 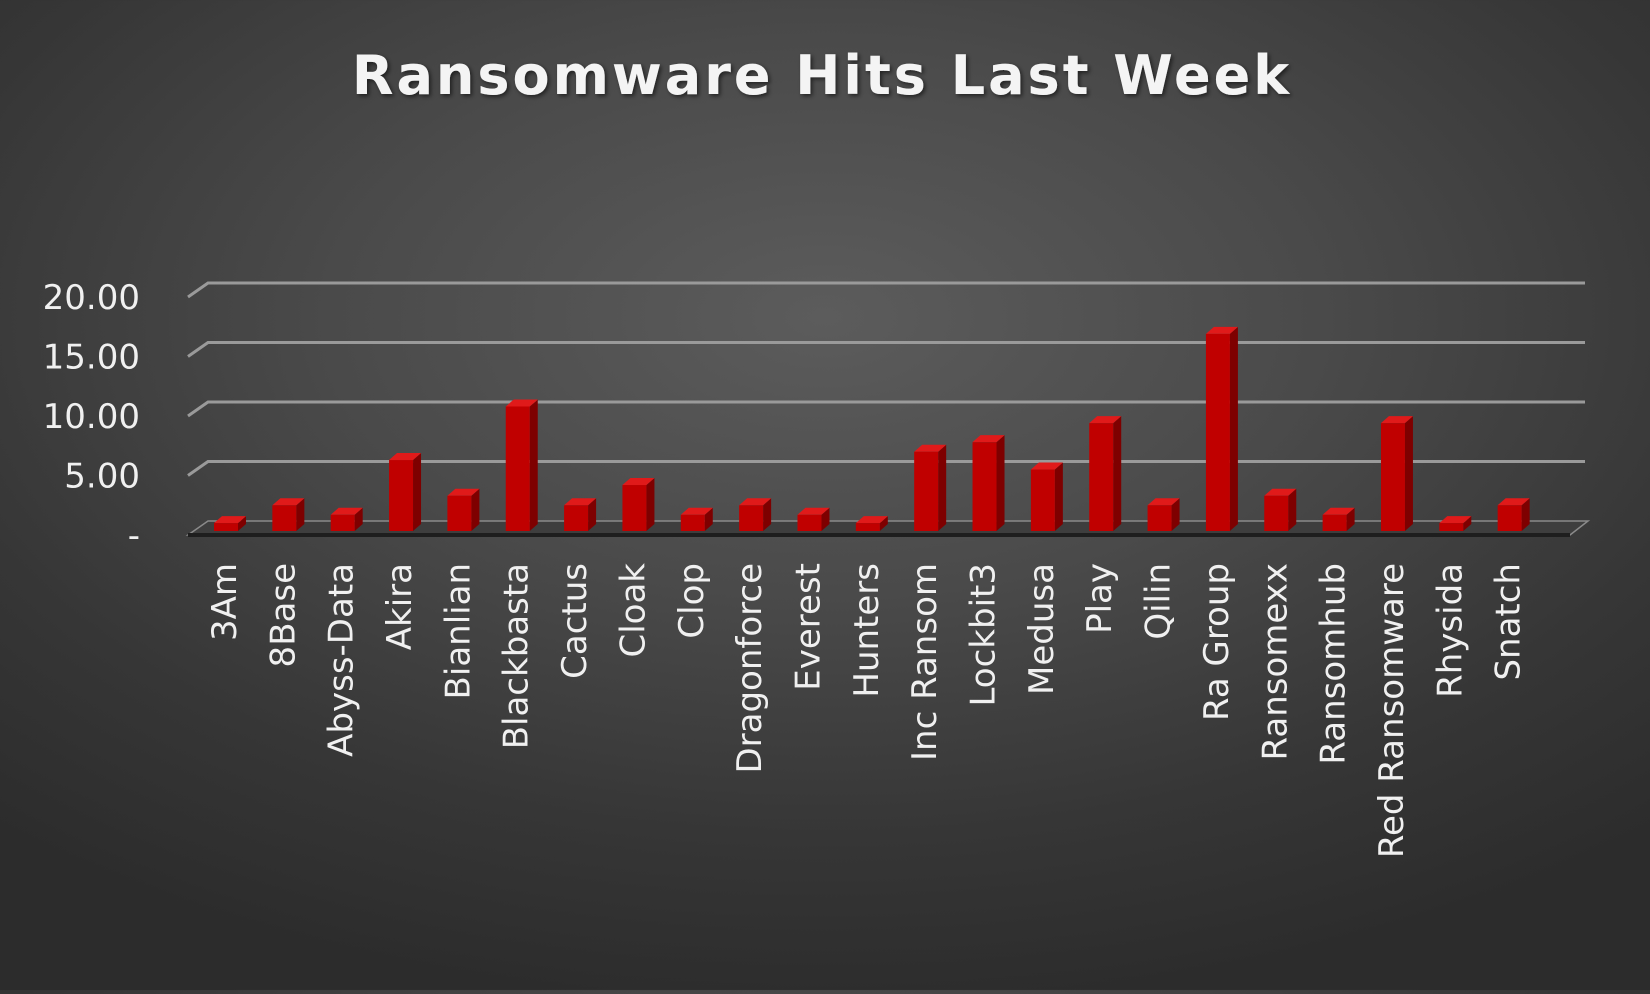 I want to click on x-tick-label: Red Ransomware, so click(x=1392, y=710).